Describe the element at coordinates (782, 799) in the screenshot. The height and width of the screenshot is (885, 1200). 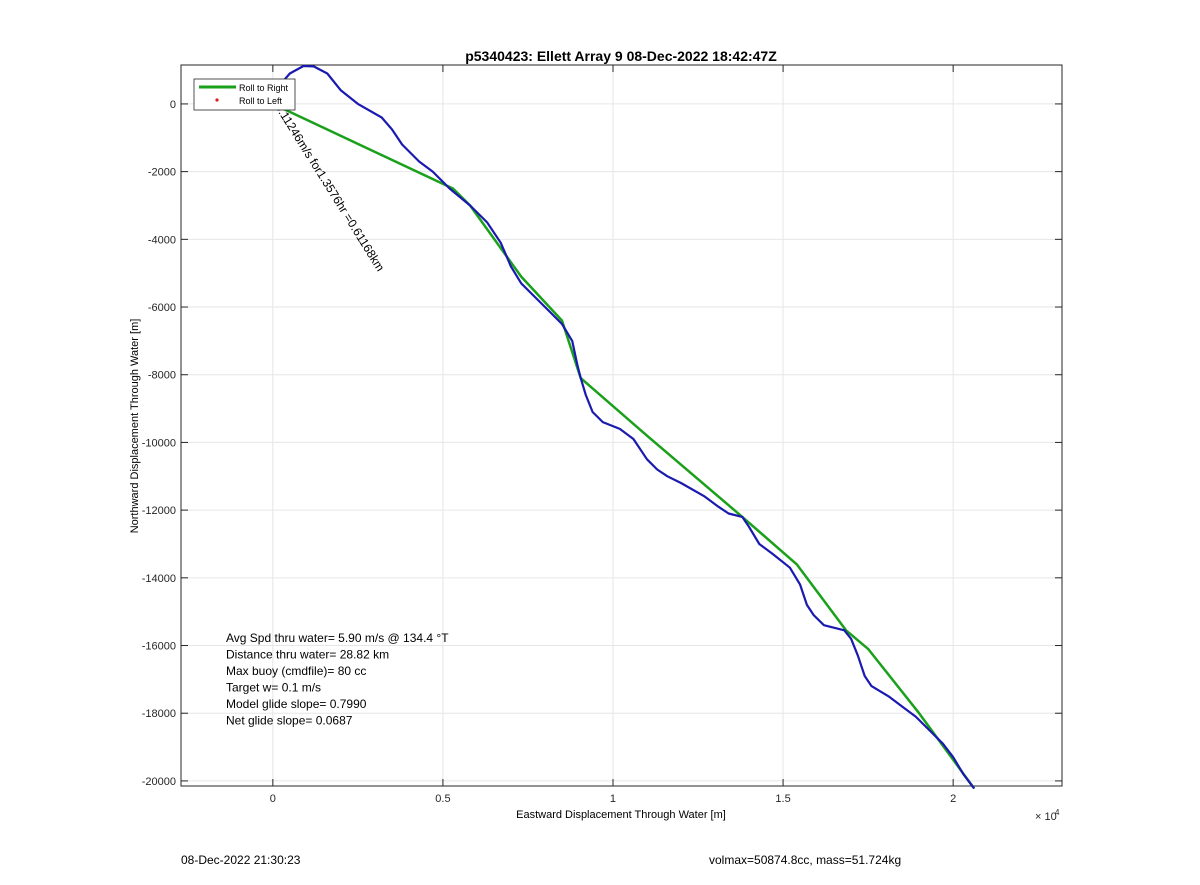
I see `x-tick-label: 1.5` at that location.